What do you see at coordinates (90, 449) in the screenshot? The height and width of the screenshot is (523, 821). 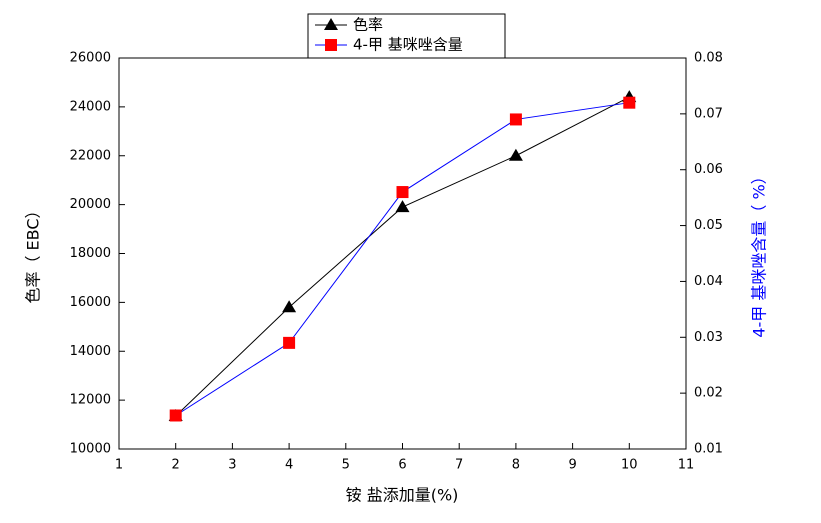 I see `y-tick-label: 10000` at bounding box center [90, 449].